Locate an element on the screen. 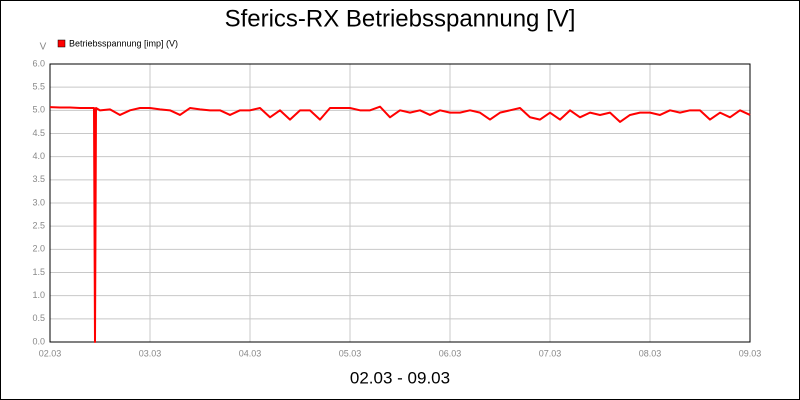 This screenshot has height=400, width=800. x-tick-label: 06.03 is located at coordinates (450, 353).